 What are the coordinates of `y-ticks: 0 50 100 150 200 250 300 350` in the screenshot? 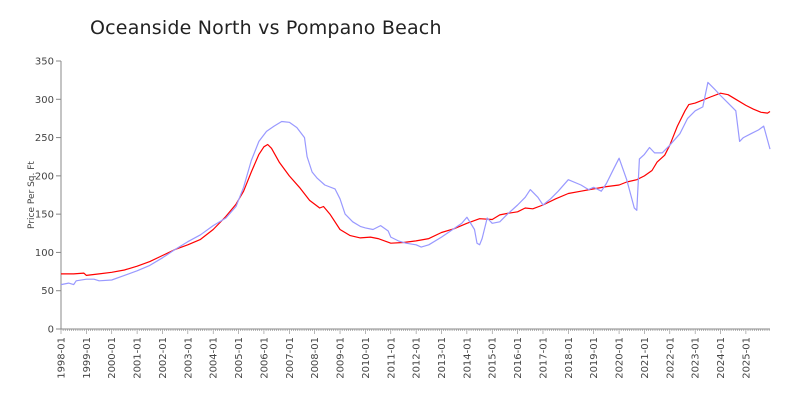 It's located at (48, 196).